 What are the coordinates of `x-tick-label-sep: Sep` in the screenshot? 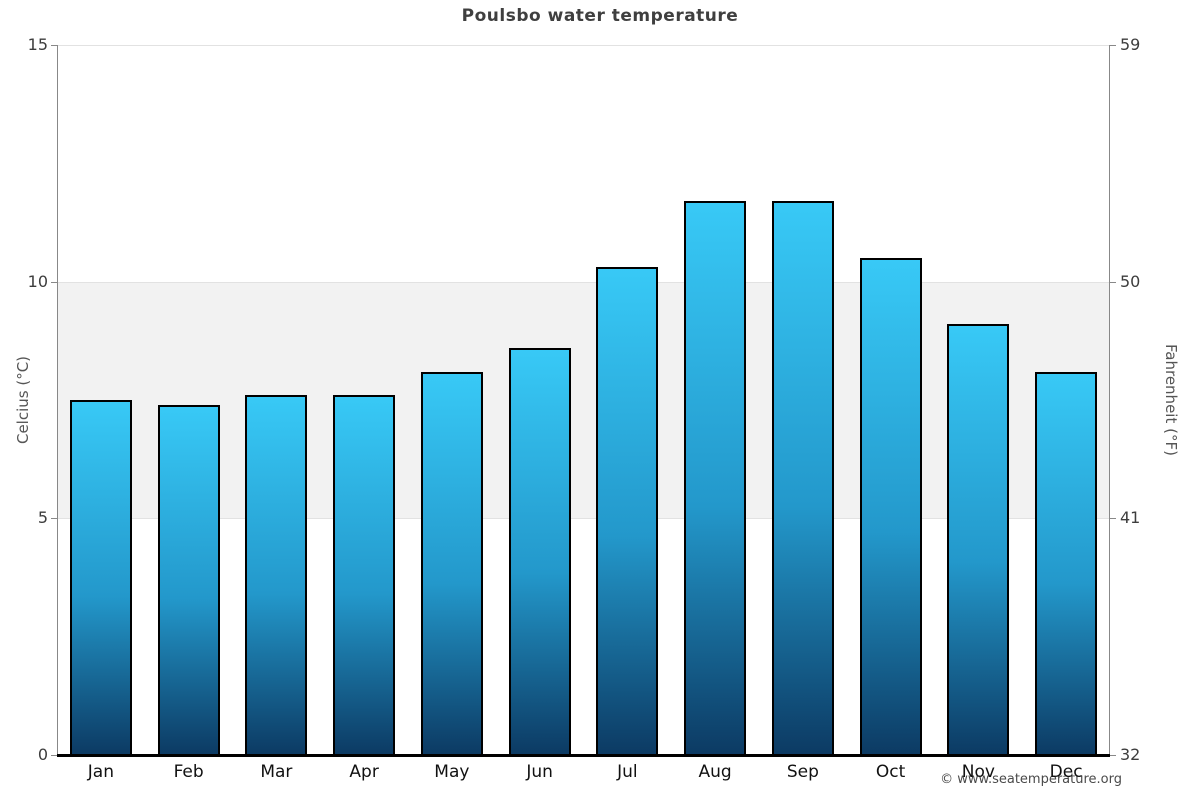 It's located at (802, 772).